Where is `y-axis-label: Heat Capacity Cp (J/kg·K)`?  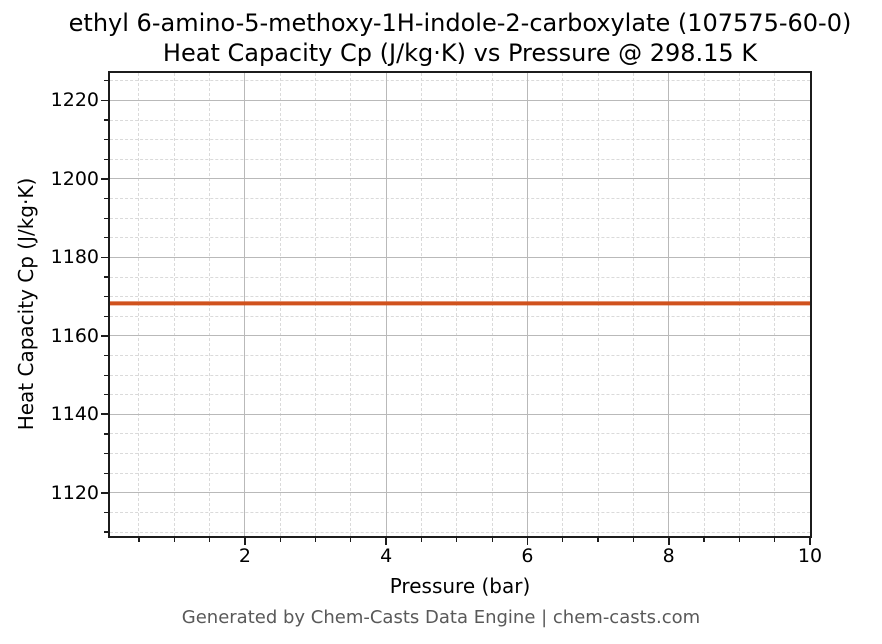
y-axis-label: Heat Capacity Cp (J/kg·K) is located at coordinates (26, 304).